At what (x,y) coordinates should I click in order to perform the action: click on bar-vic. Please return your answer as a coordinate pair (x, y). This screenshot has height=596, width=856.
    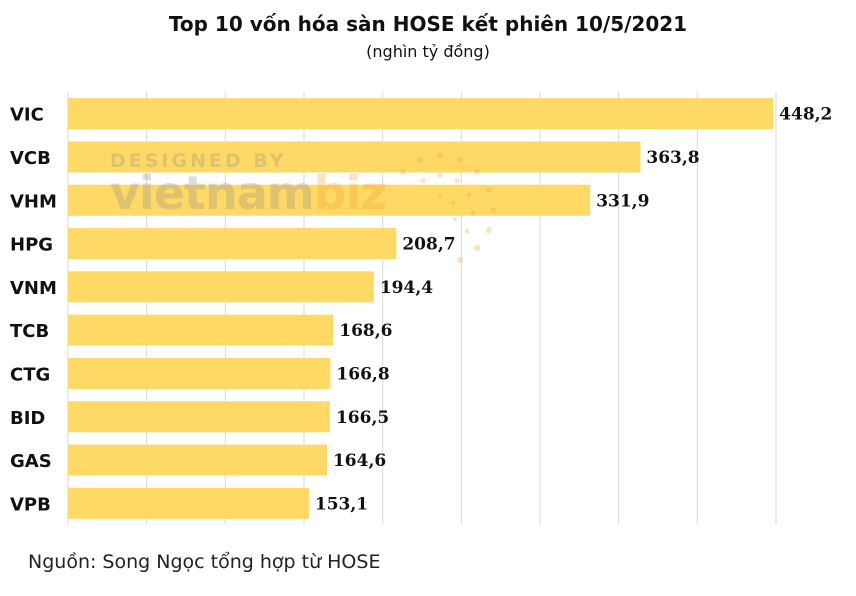
    Looking at the image, I should click on (421, 114).